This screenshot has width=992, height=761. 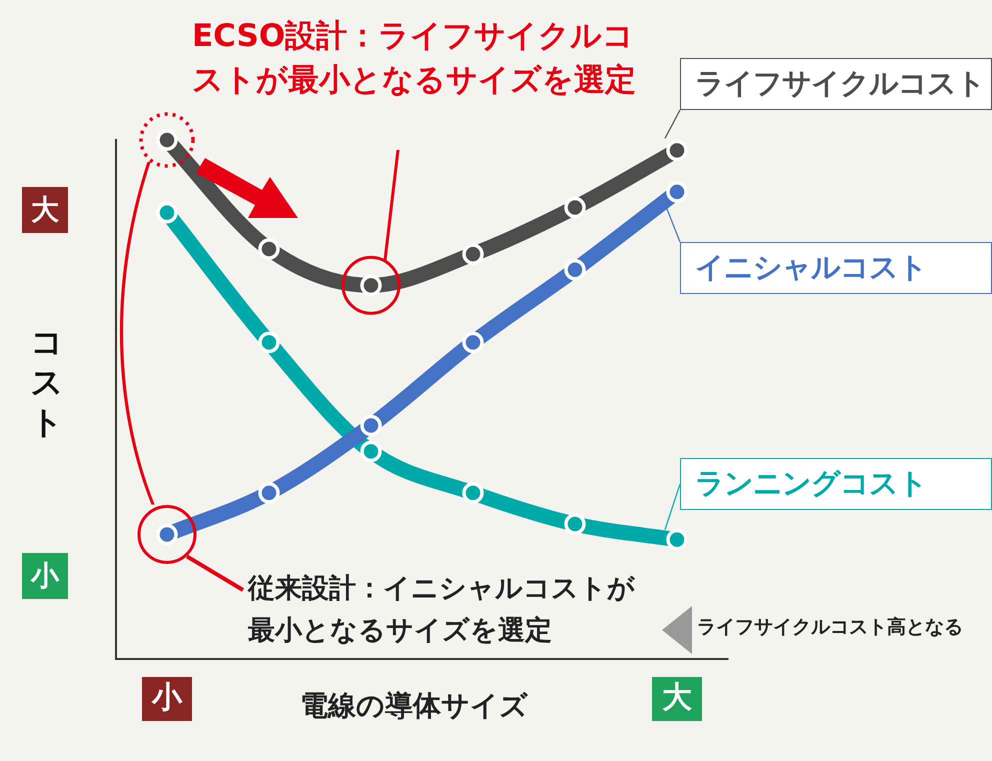 What do you see at coordinates (836, 84) in the screenshot?
I see `series-label: ライフサイクルコスト` at bounding box center [836, 84].